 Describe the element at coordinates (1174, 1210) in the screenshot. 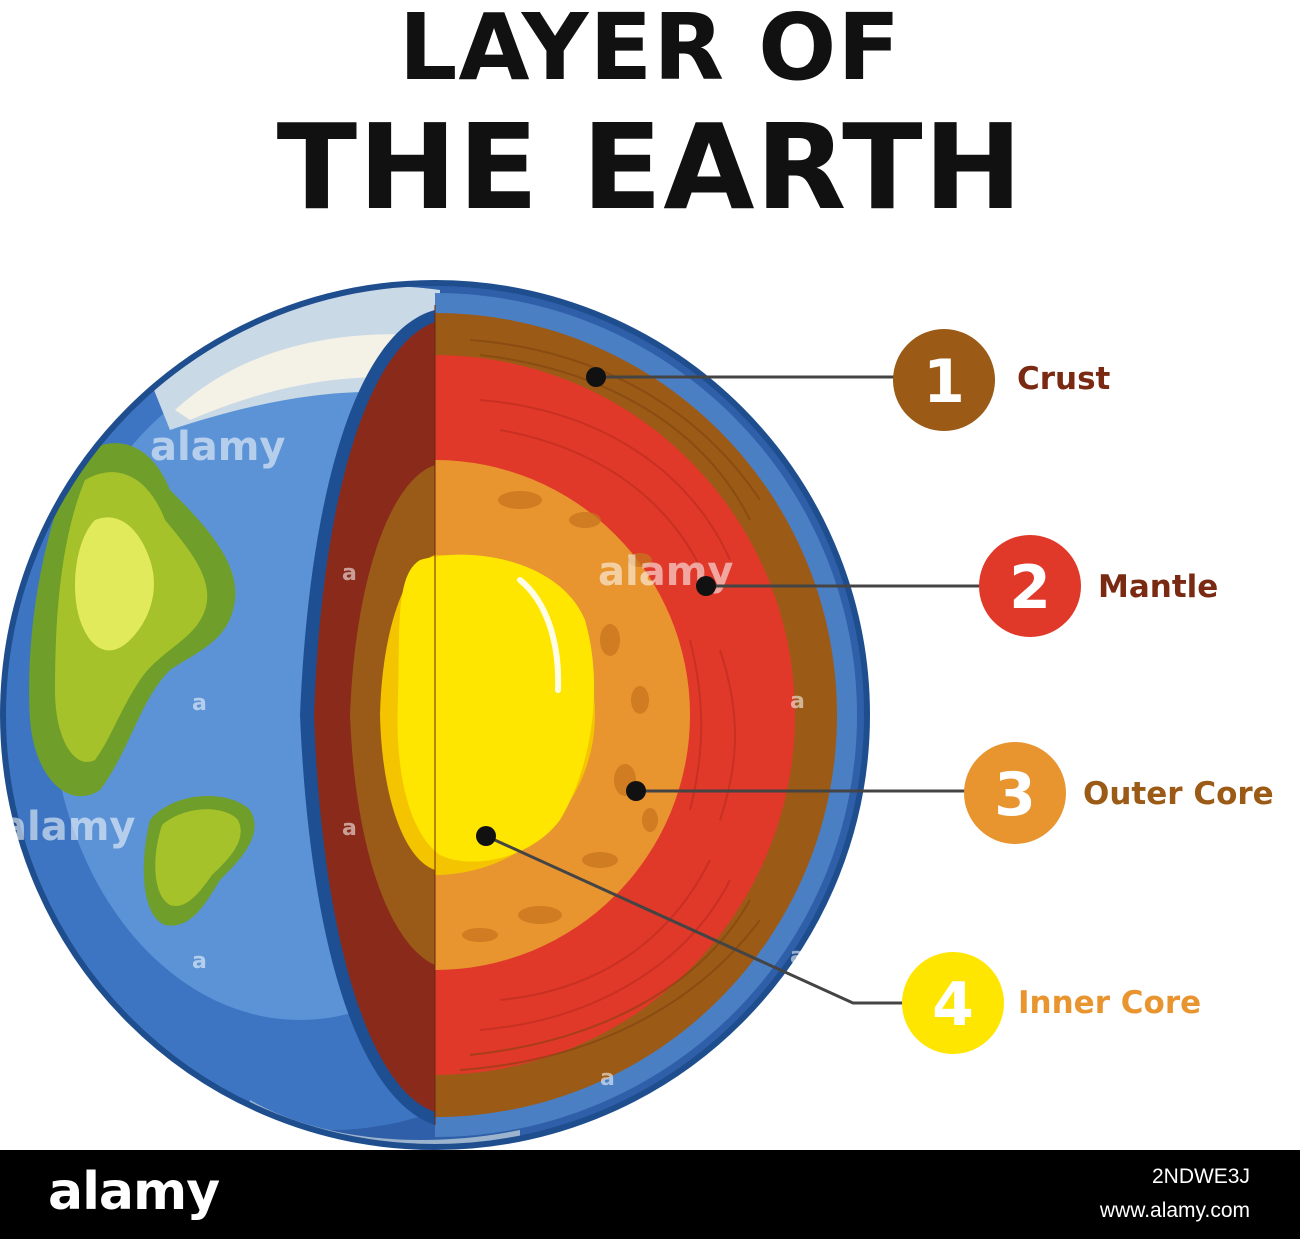

I see `footer-url: www.alamy.com` at that location.